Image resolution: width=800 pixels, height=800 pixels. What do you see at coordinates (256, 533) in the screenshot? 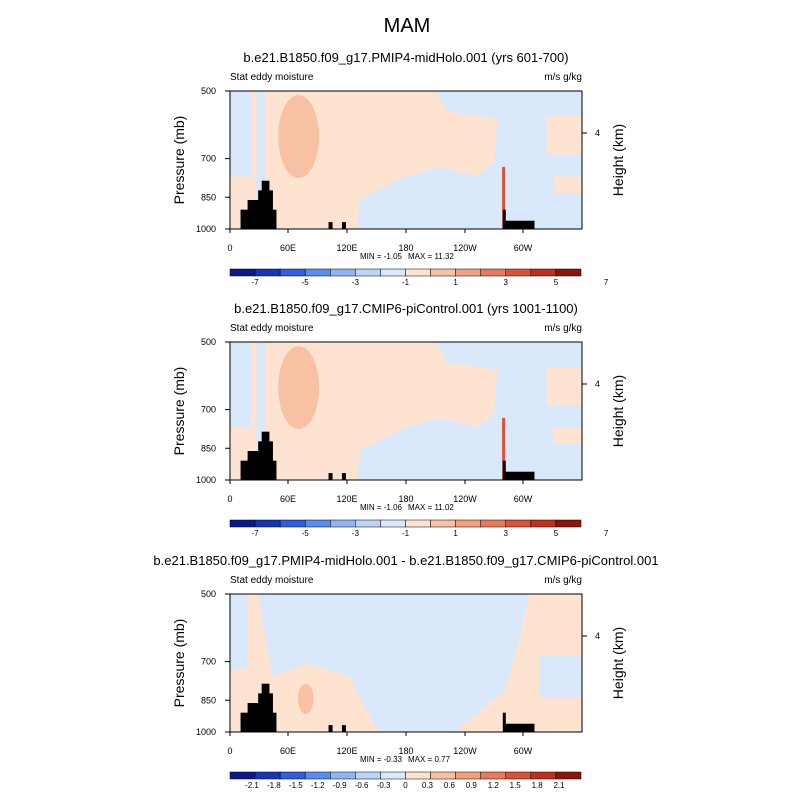
I see `colorbar-tick-label: -7` at bounding box center [256, 533].